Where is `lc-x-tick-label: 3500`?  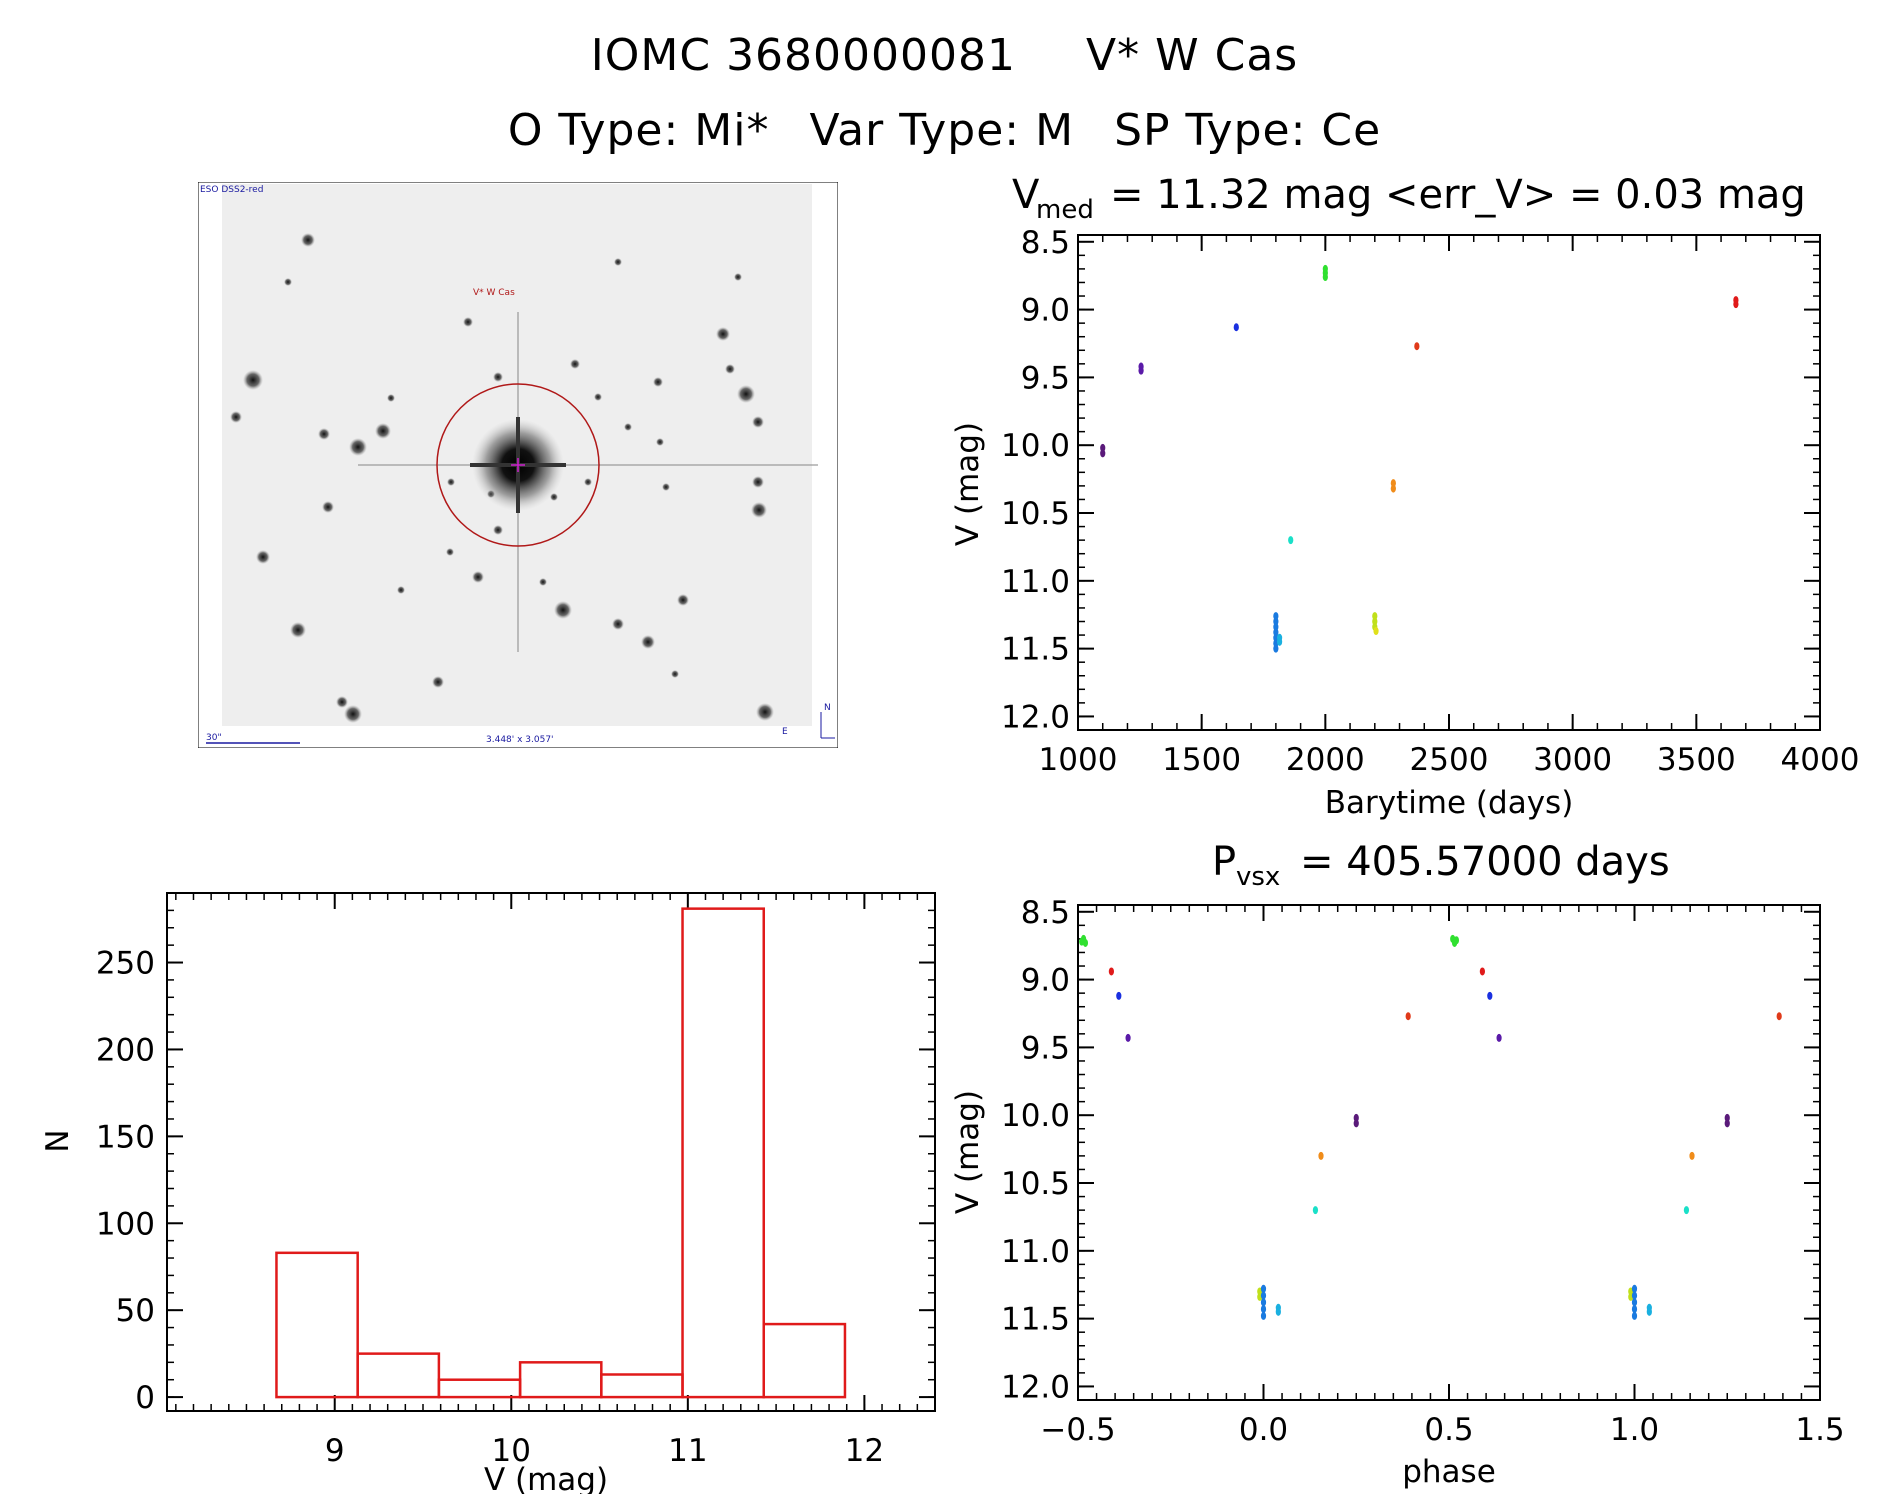
lc-x-tick-label: 3500 is located at coordinates (1696, 760).